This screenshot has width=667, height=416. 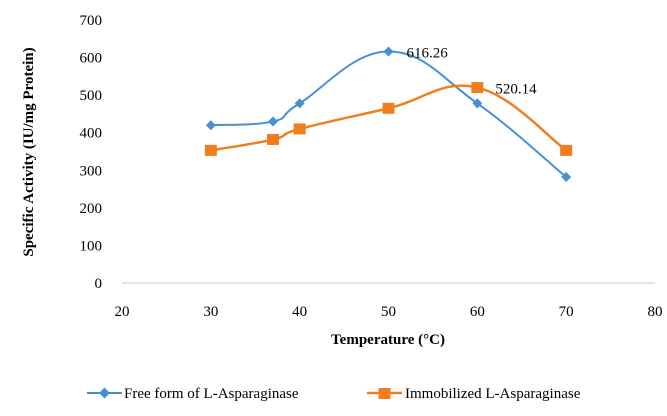 I want to click on y-tick-label: 500, so click(x=91, y=96).